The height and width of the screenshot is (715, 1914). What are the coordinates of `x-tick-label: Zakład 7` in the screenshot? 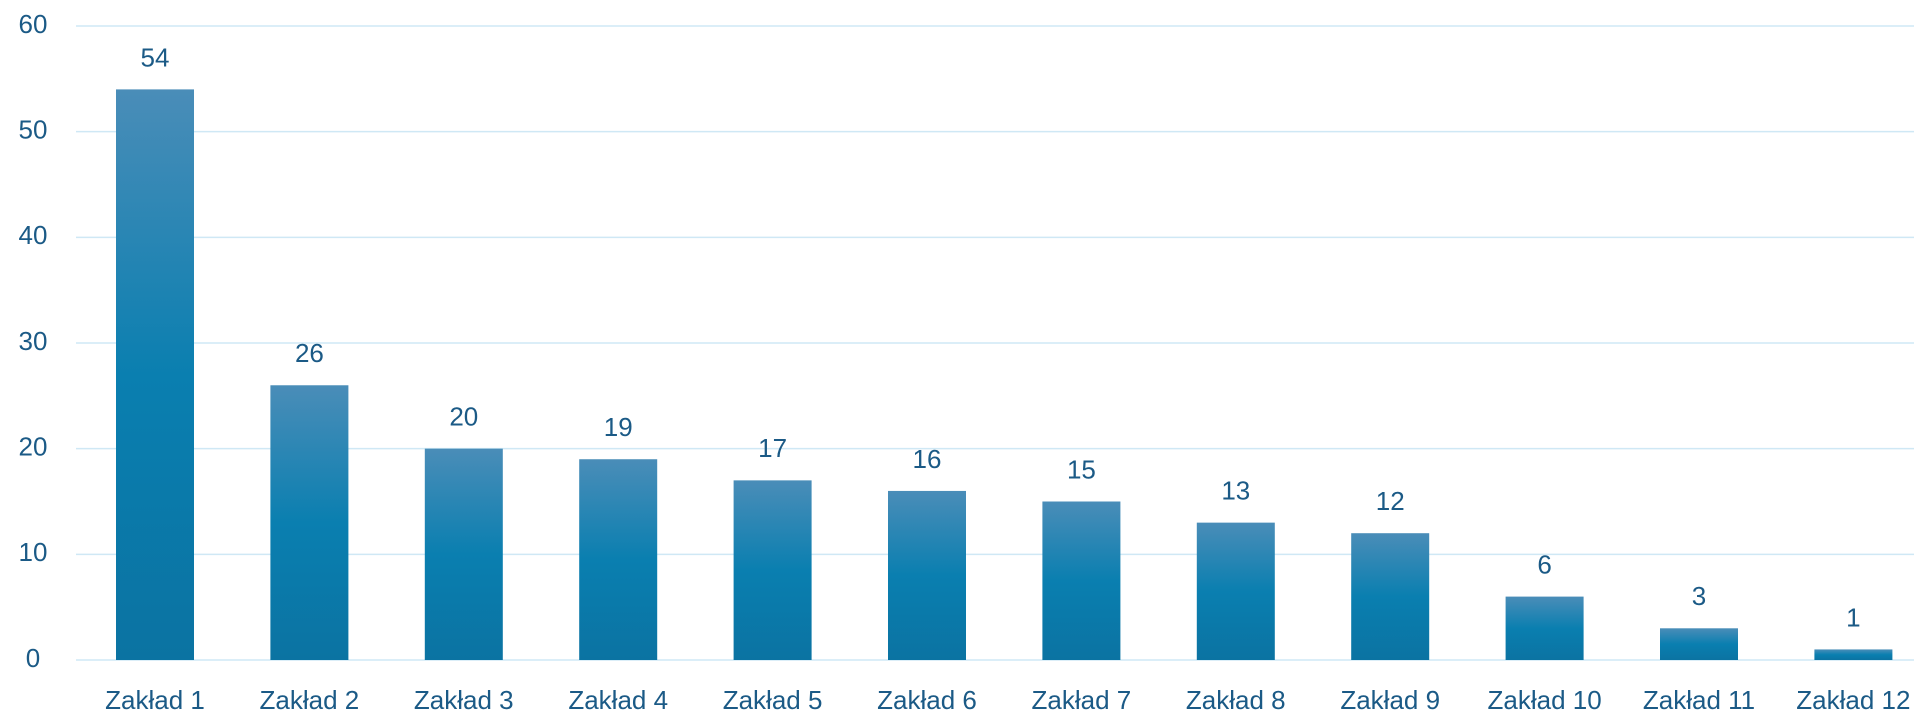 It's located at (1082, 700).